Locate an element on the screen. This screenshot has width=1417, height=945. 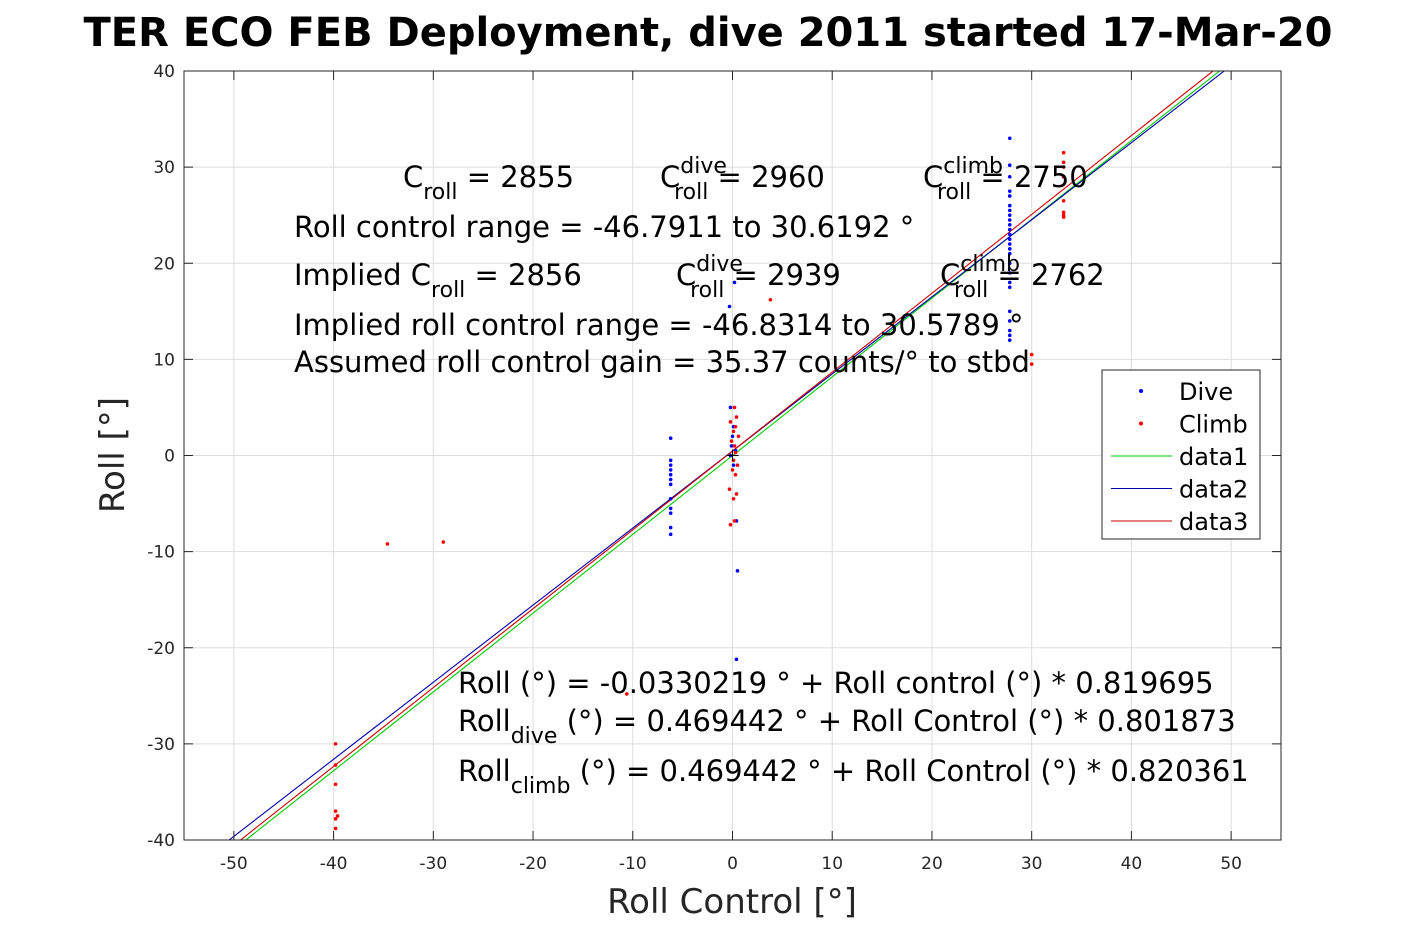
y-tick-label: 20 is located at coordinates (164, 264).